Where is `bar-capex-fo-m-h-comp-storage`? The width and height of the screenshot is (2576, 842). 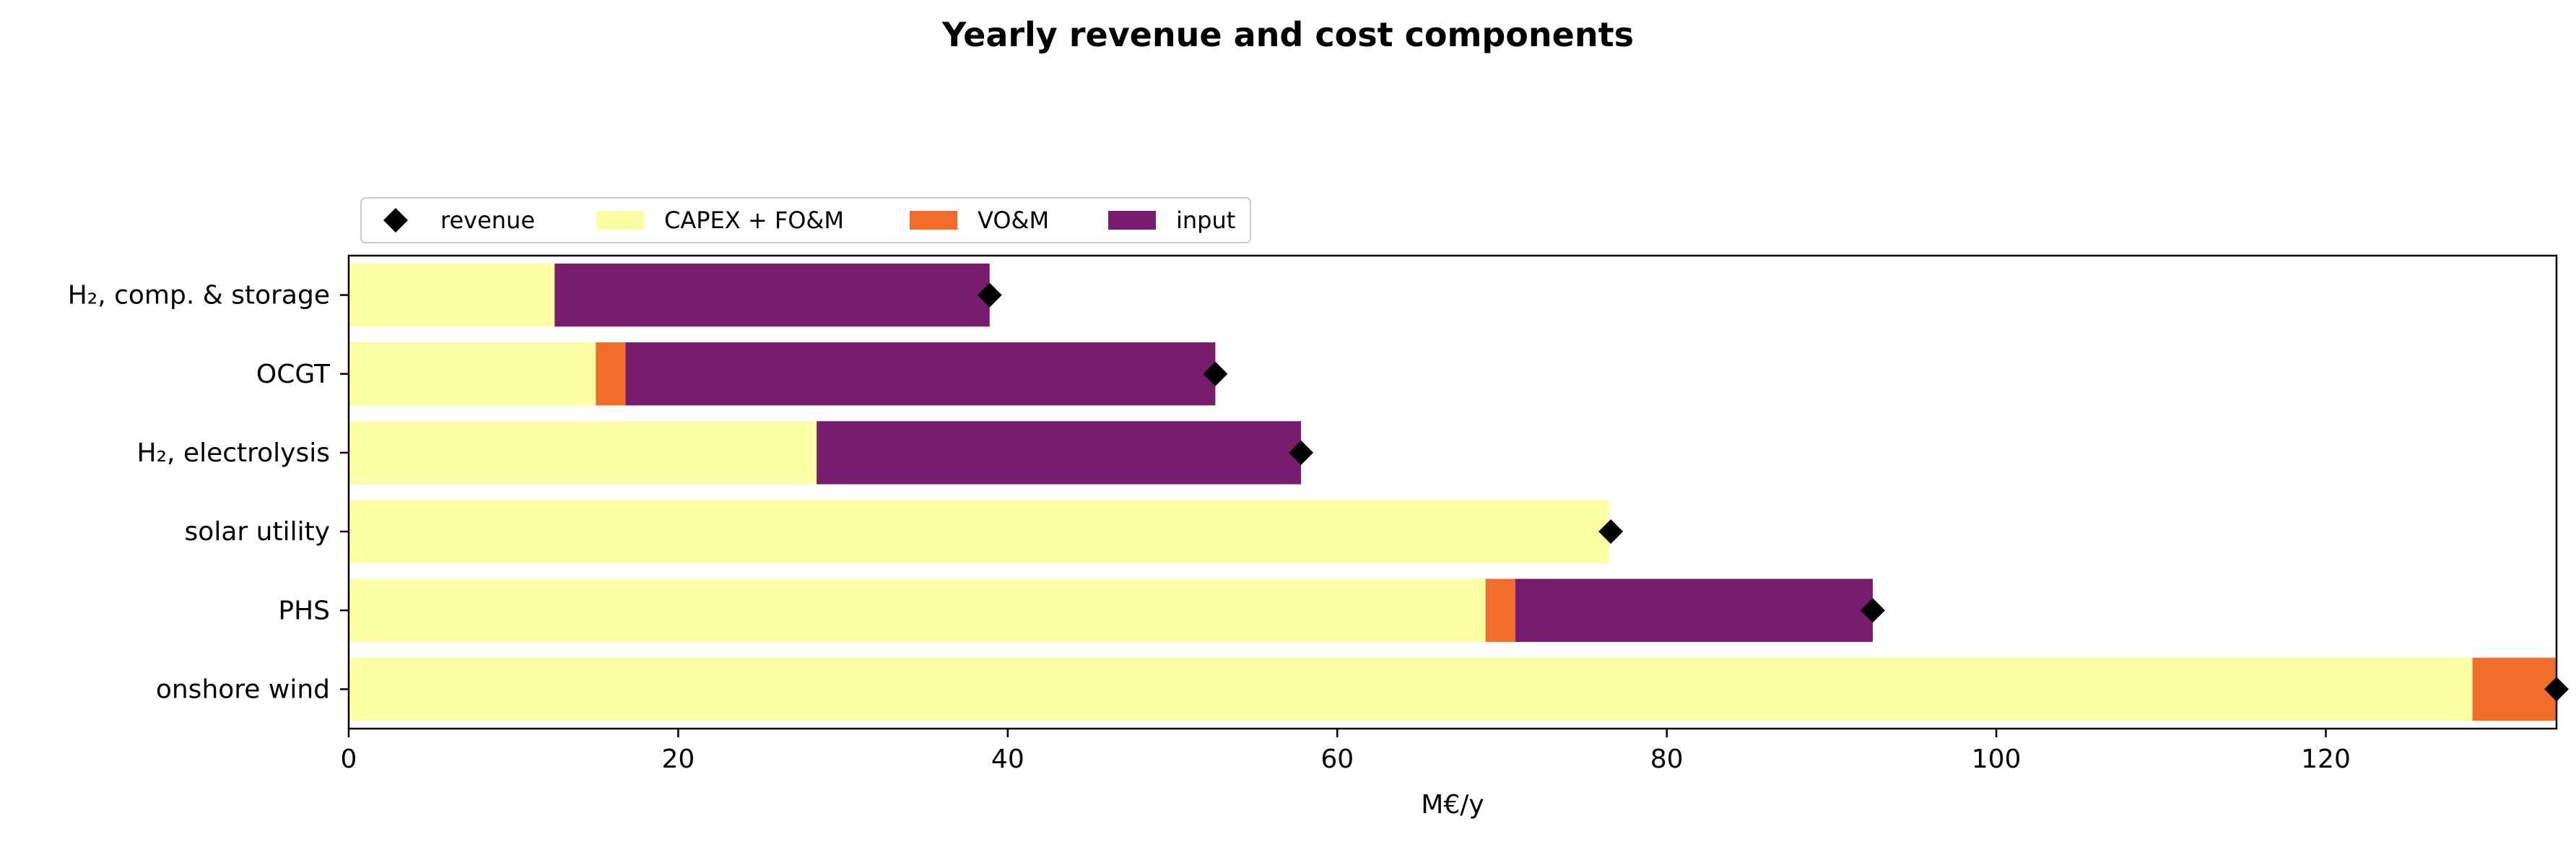 bar-capex-fo-m-h-comp-storage is located at coordinates (452, 295).